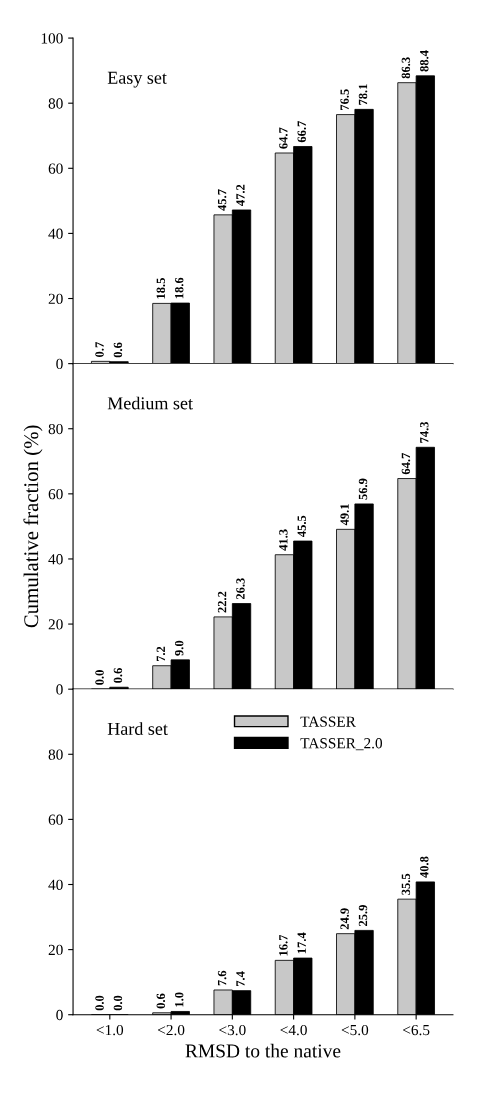 The width and height of the screenshot is (487, 1120). Describe the element at coordinates (424, 61) in the screenshot. I see `data-label: 88.4` at that location.